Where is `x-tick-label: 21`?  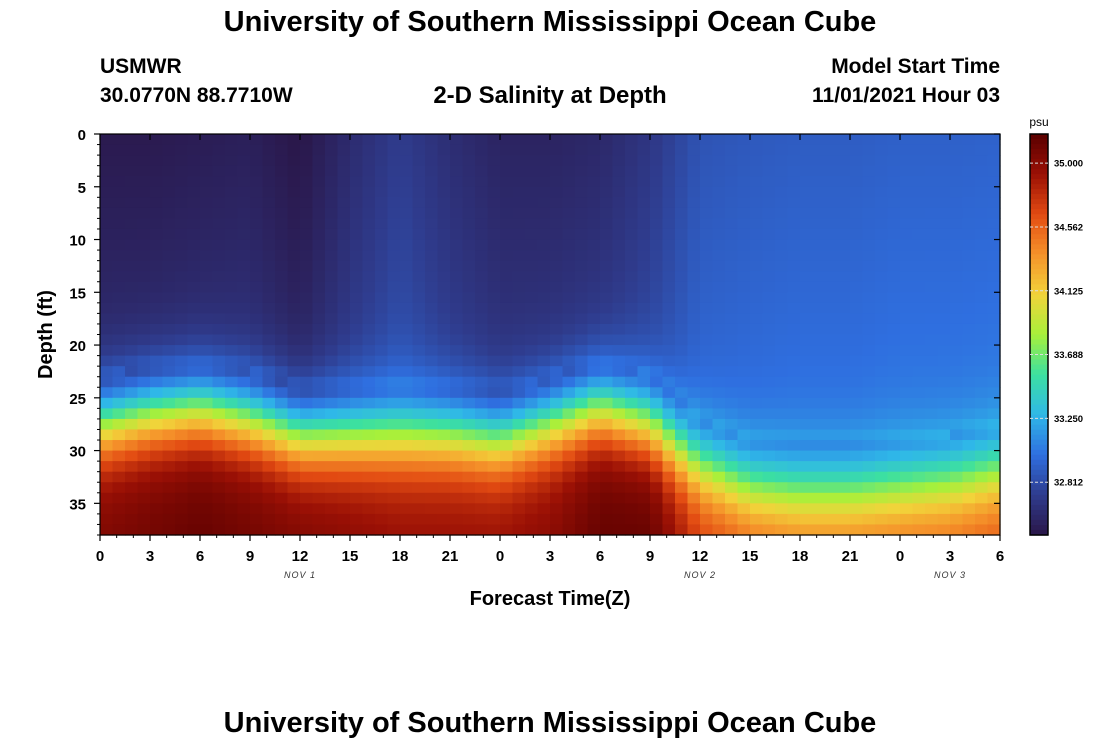 x-tick-label: 21 is located at coordinates (850, 556).